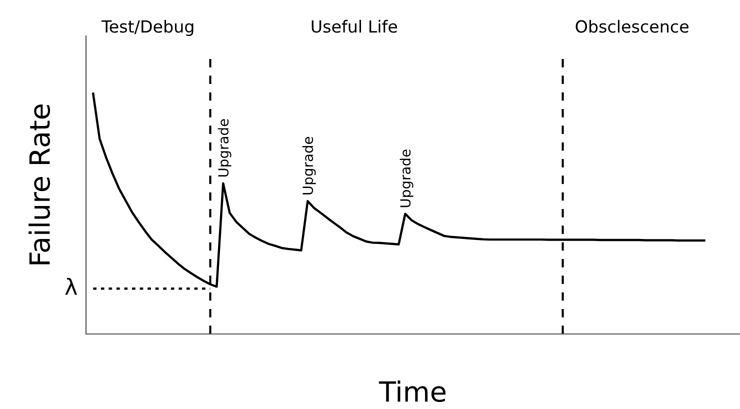 Image resolution: width=740 pixels, height=409 pixels. Describe the element at coordinates (39, 184) in the screenshot. I see `y-axis-title: Failure Rate` at that location.